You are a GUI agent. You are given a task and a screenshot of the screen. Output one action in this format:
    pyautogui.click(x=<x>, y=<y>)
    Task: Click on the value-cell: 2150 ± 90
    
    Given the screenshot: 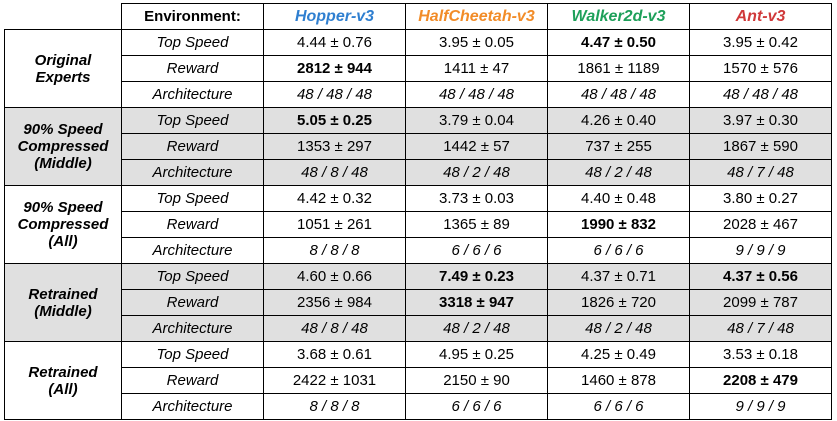 What is the action you would take?
    pyautogui.click(x=476, y=380)
    